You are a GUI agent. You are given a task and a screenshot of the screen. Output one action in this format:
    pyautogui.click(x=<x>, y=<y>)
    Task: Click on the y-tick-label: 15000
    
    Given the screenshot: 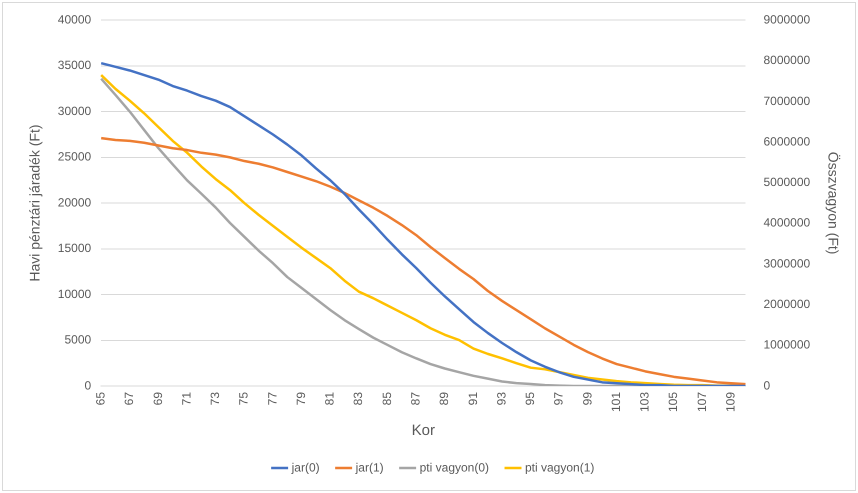 What is the action you would take?
    pyautogui.click(x=75, y=248)
    